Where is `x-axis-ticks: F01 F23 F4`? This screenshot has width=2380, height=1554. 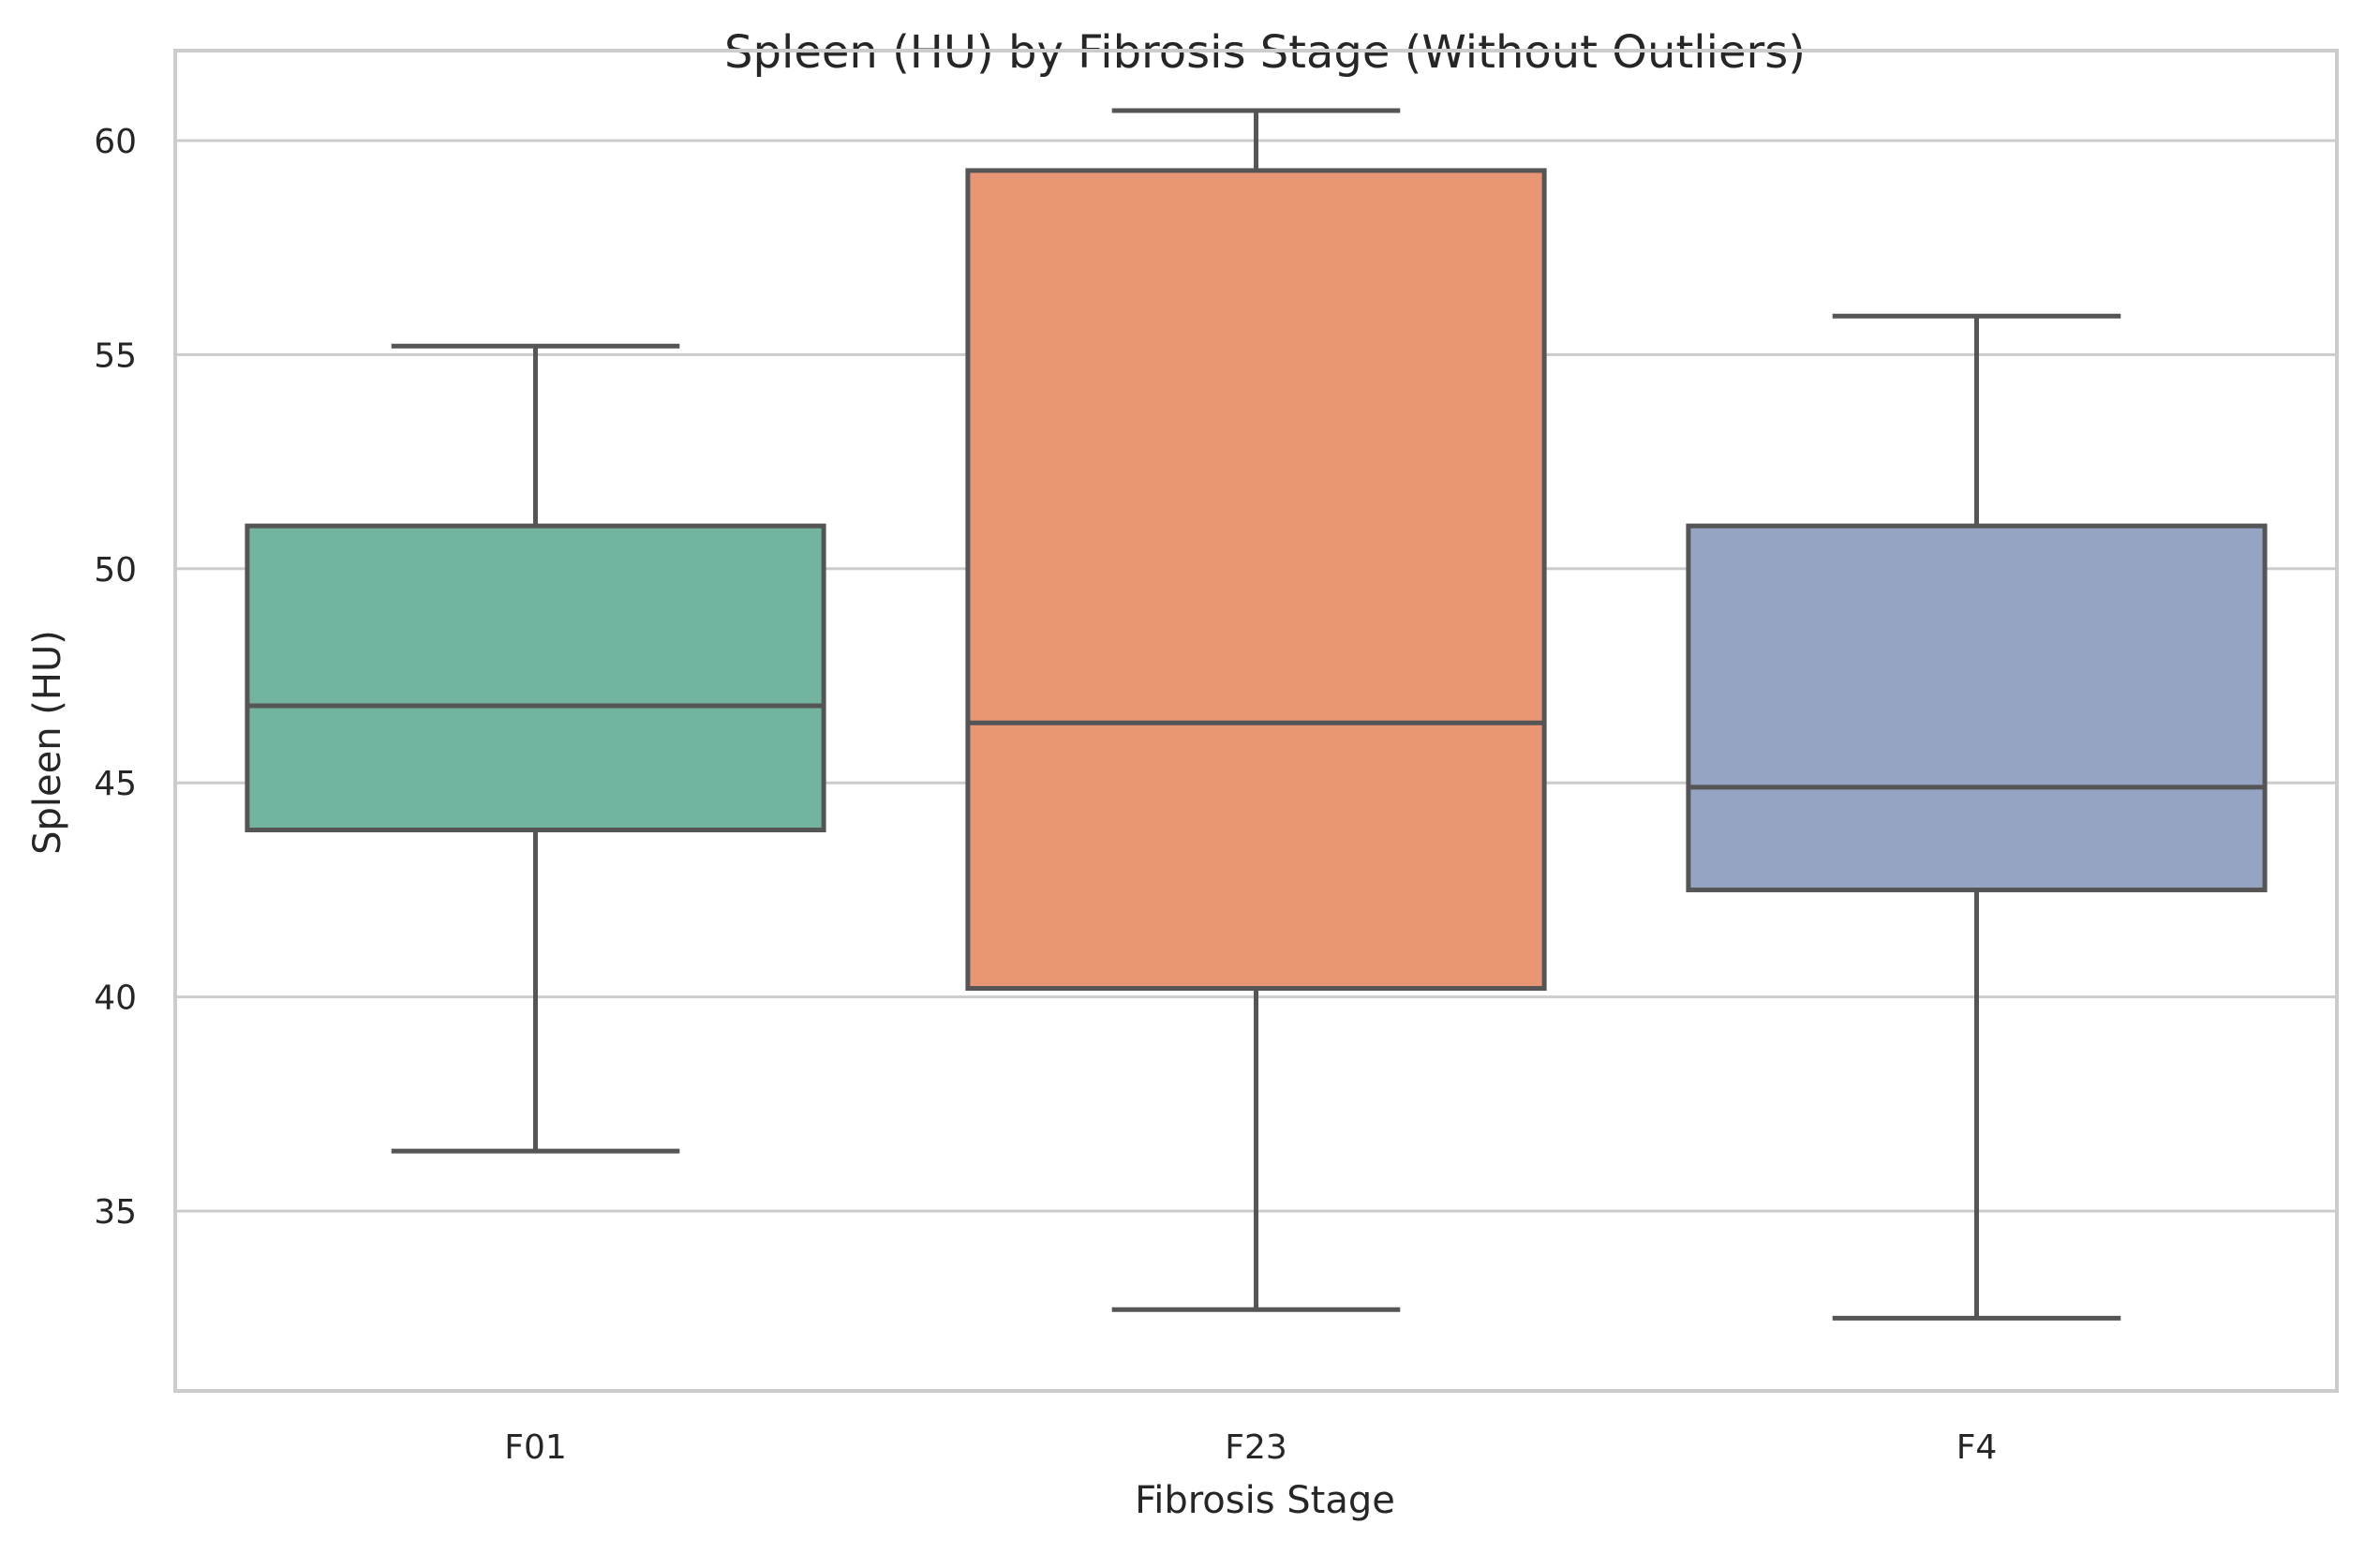
x-axis-ticks: F01 F23 F4 is located at coordinates (1250, 1447).